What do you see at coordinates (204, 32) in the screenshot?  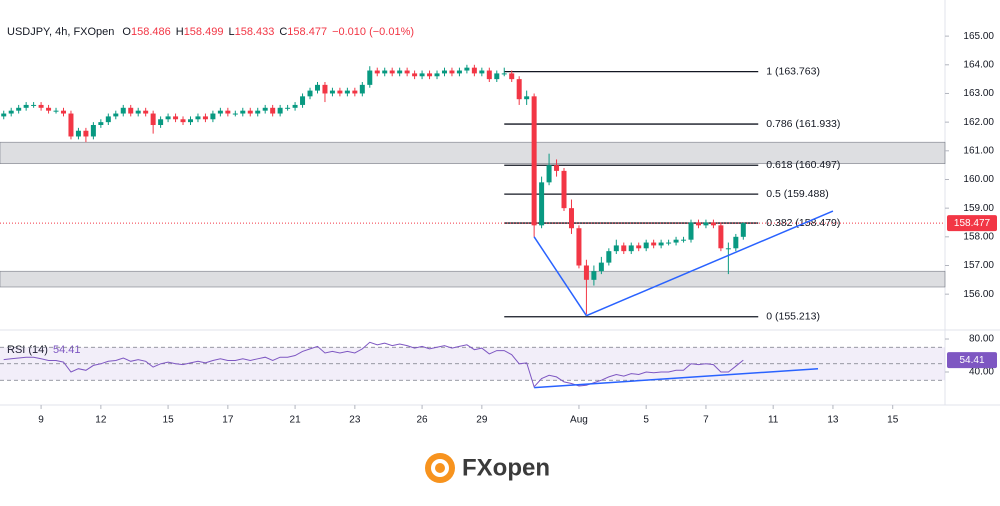 I see `ohlc-value: 158.499` at bounding box center [204, 32].